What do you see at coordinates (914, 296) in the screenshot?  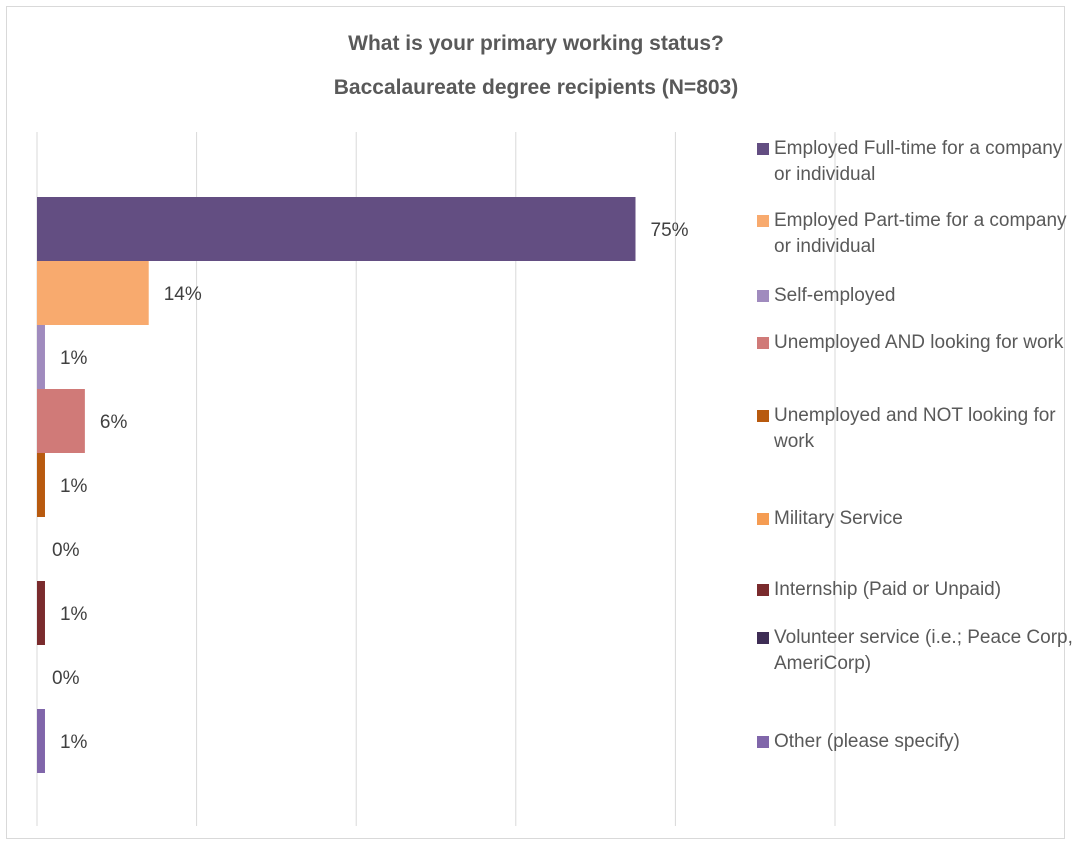 I see `legend-item-3: Self-employed` at bounding box center [914, 296].